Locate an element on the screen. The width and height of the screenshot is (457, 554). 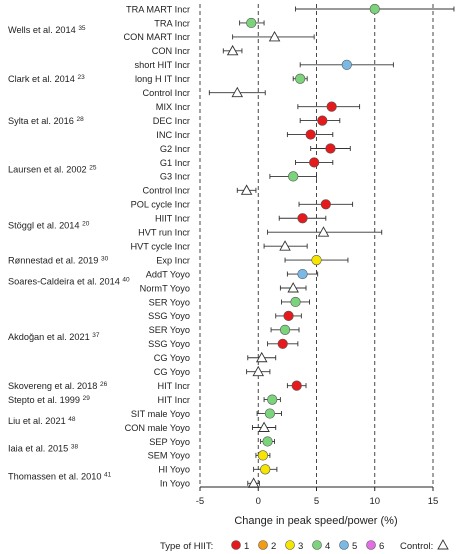
row-label: SER Yoyo is located at coordinates (169, 330).